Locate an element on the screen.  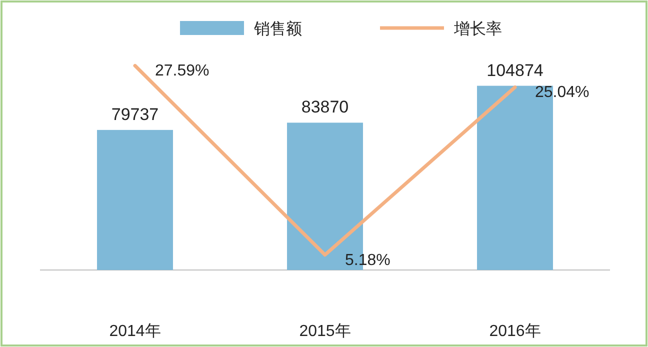
data-label: 104874 is located at coordinates (515, 70).